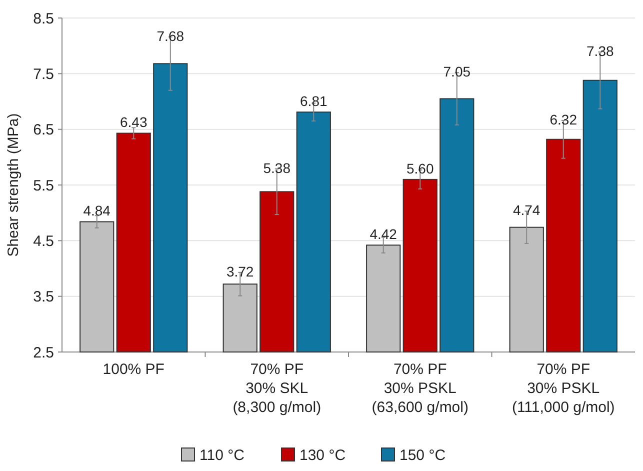 The height and width of the screenshot is (471, 643). Describe the element at coordinates (134, 122) in the screenshot. I see `data-label: 6.43` at that location.